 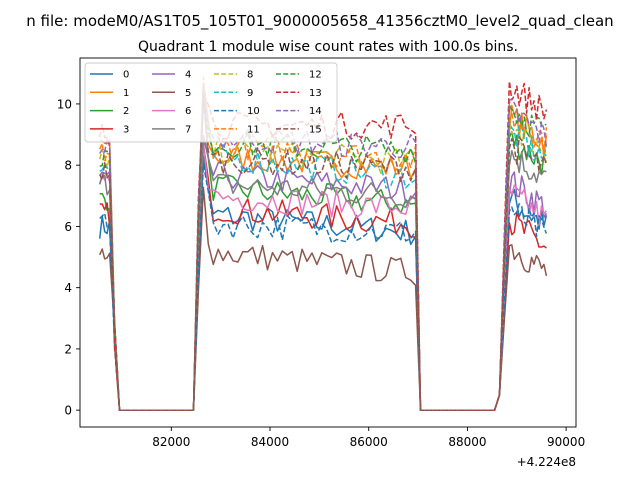 What do you see at coordinates (126, 75) in the screenshot?
I see `legend-label-0: 0` at bounding box center [126, 75].